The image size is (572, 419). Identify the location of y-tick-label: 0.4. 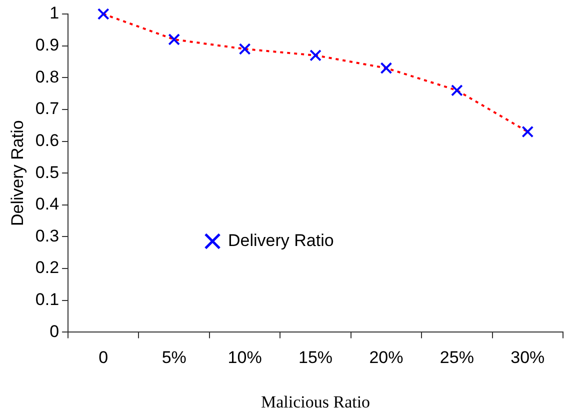
(47, 204).